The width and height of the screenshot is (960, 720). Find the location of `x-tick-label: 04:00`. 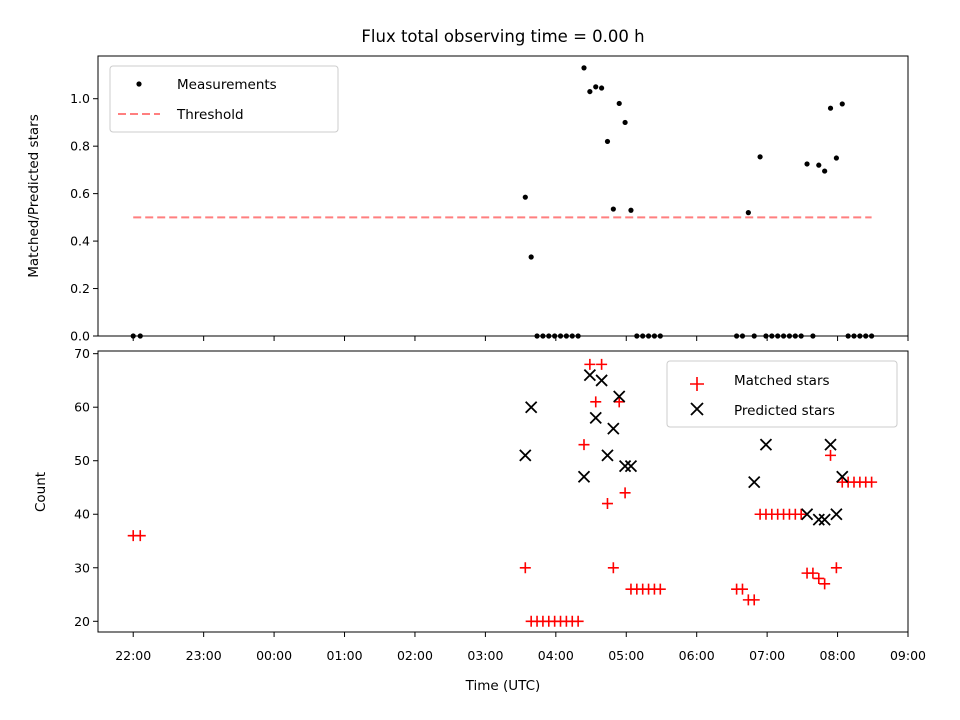

x-tick-label: 04:00 is located at coordinates (556, 655).